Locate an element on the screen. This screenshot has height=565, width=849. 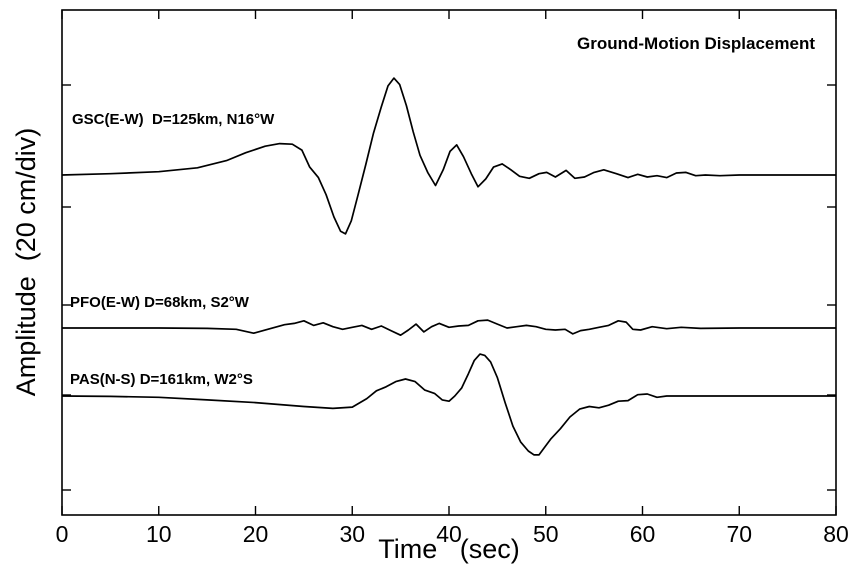
x-tick-label: 50 is located at coordinates (546, 534).